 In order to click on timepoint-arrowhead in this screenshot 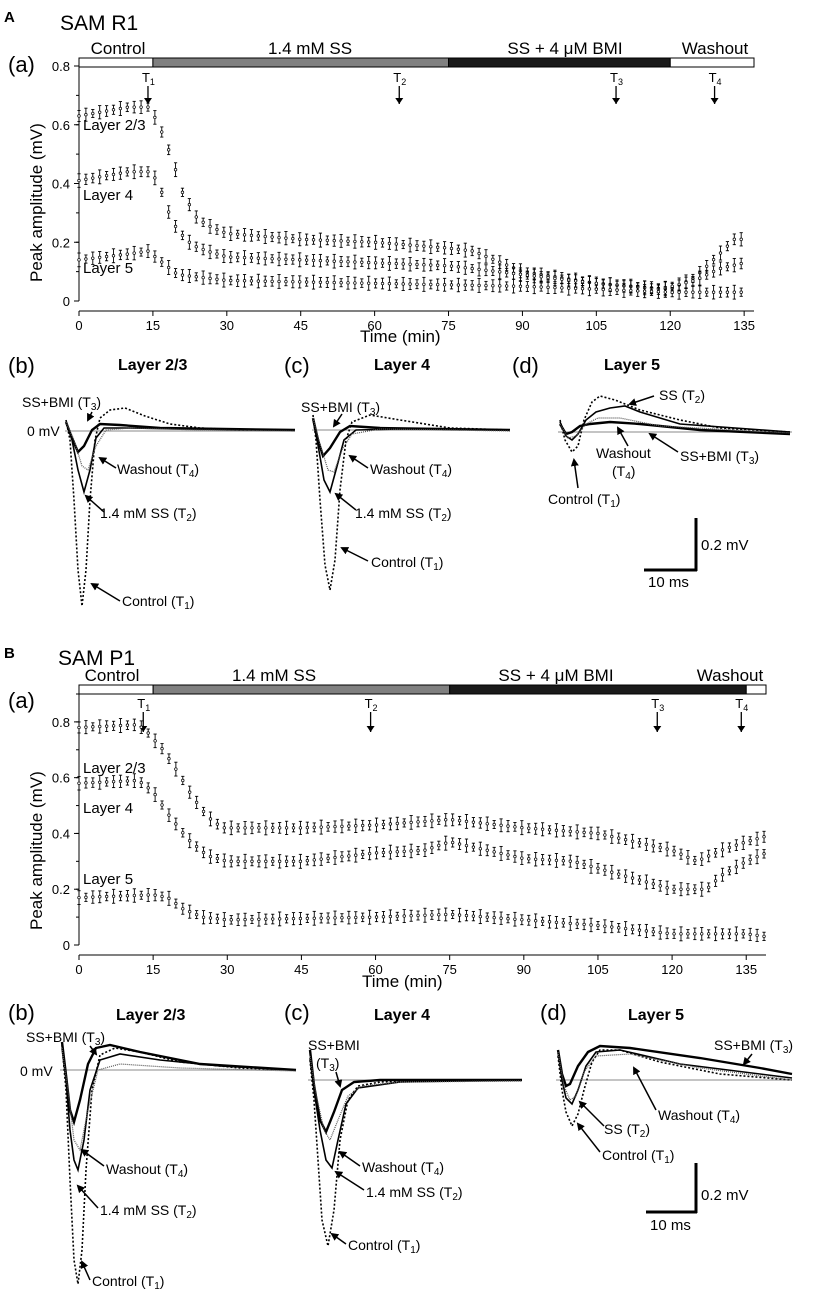, I will do `click(741, 729)`.